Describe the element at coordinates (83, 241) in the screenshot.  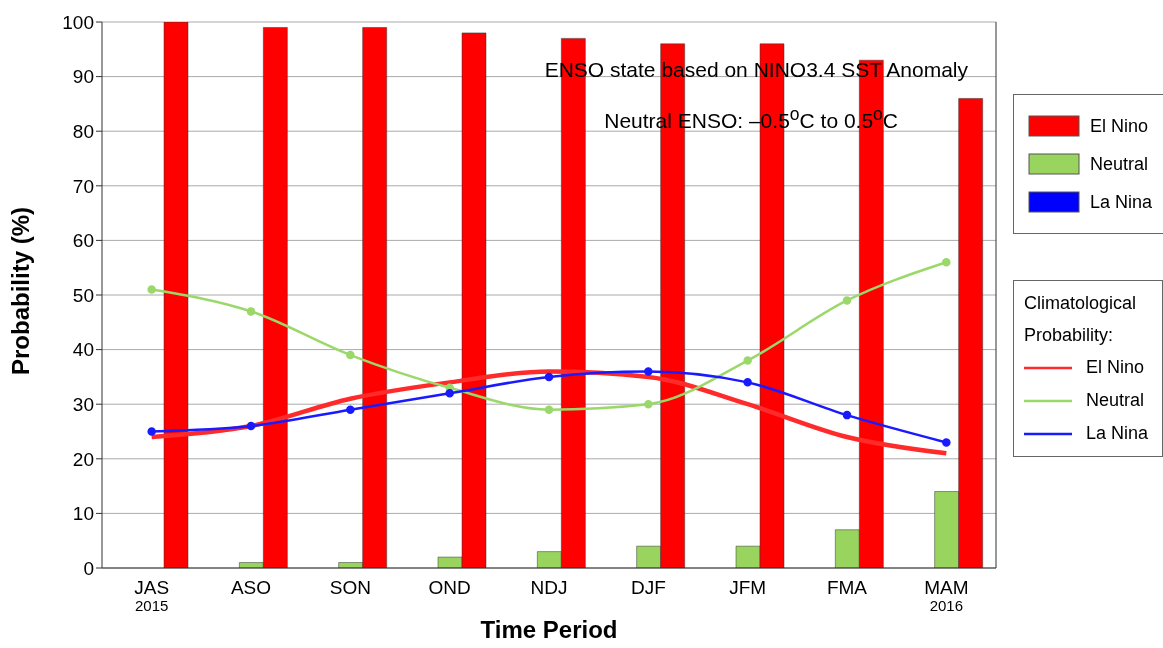
I see `y-tick-label: 60` at that location.